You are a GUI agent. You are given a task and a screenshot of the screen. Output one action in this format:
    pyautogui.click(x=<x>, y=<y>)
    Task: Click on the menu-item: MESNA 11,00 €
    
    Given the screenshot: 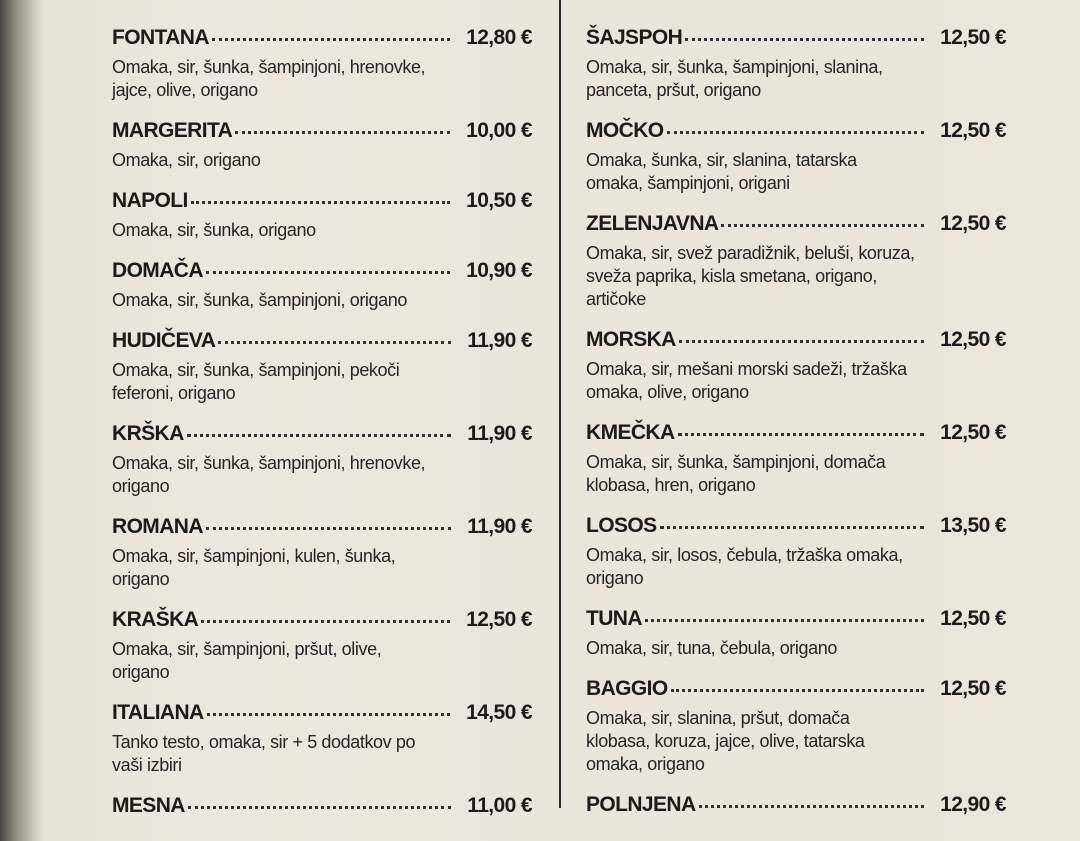 What is the action you would take?
    pyautogui.click(x=322, y=809)
    